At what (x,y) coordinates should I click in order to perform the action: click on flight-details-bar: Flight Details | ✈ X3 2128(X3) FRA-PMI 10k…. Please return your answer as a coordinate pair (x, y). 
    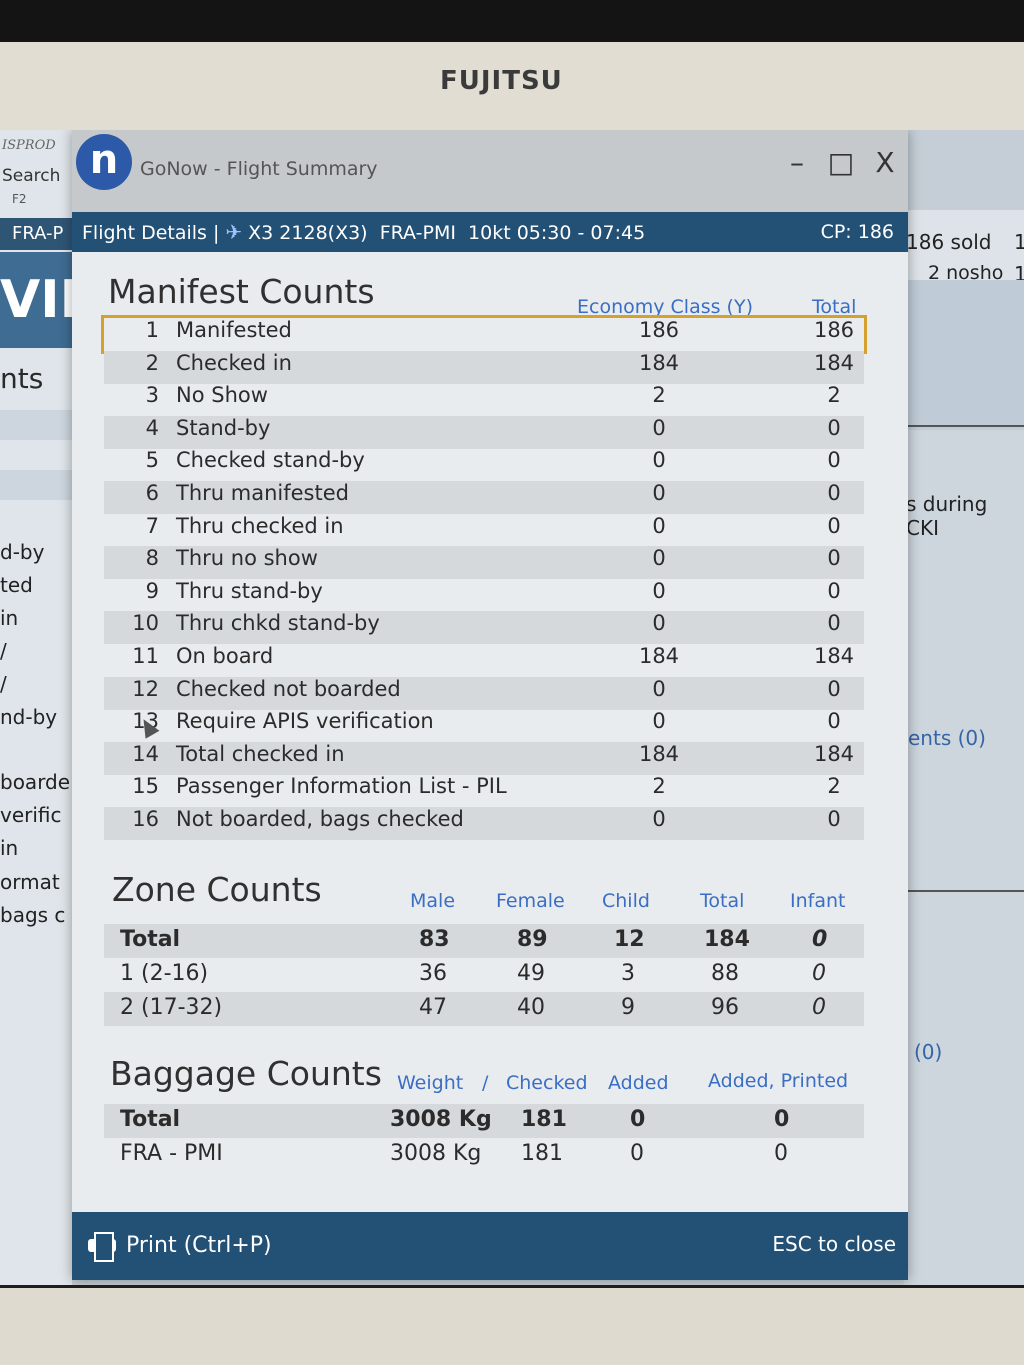
    Looking at the image, I should click on (490, 232).